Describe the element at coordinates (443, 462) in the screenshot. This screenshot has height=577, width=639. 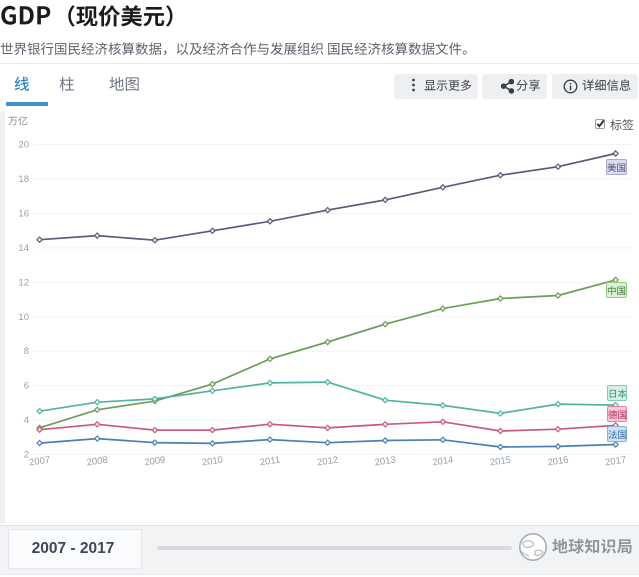
I see `svg-text: 2014` at that location.